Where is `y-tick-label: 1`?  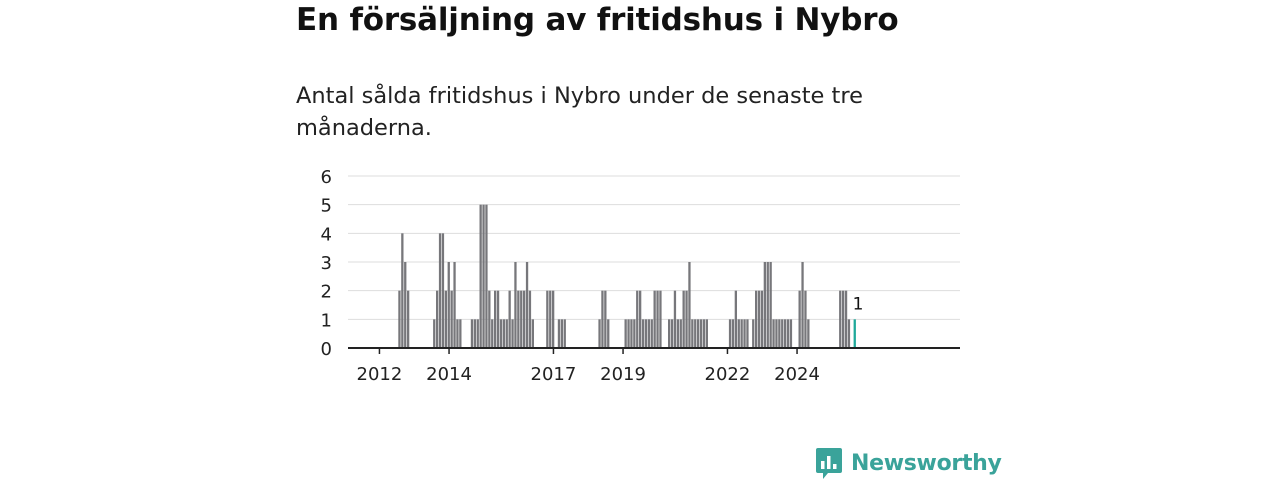
y-tick-label: 1 is located at coordinates (326, 320).